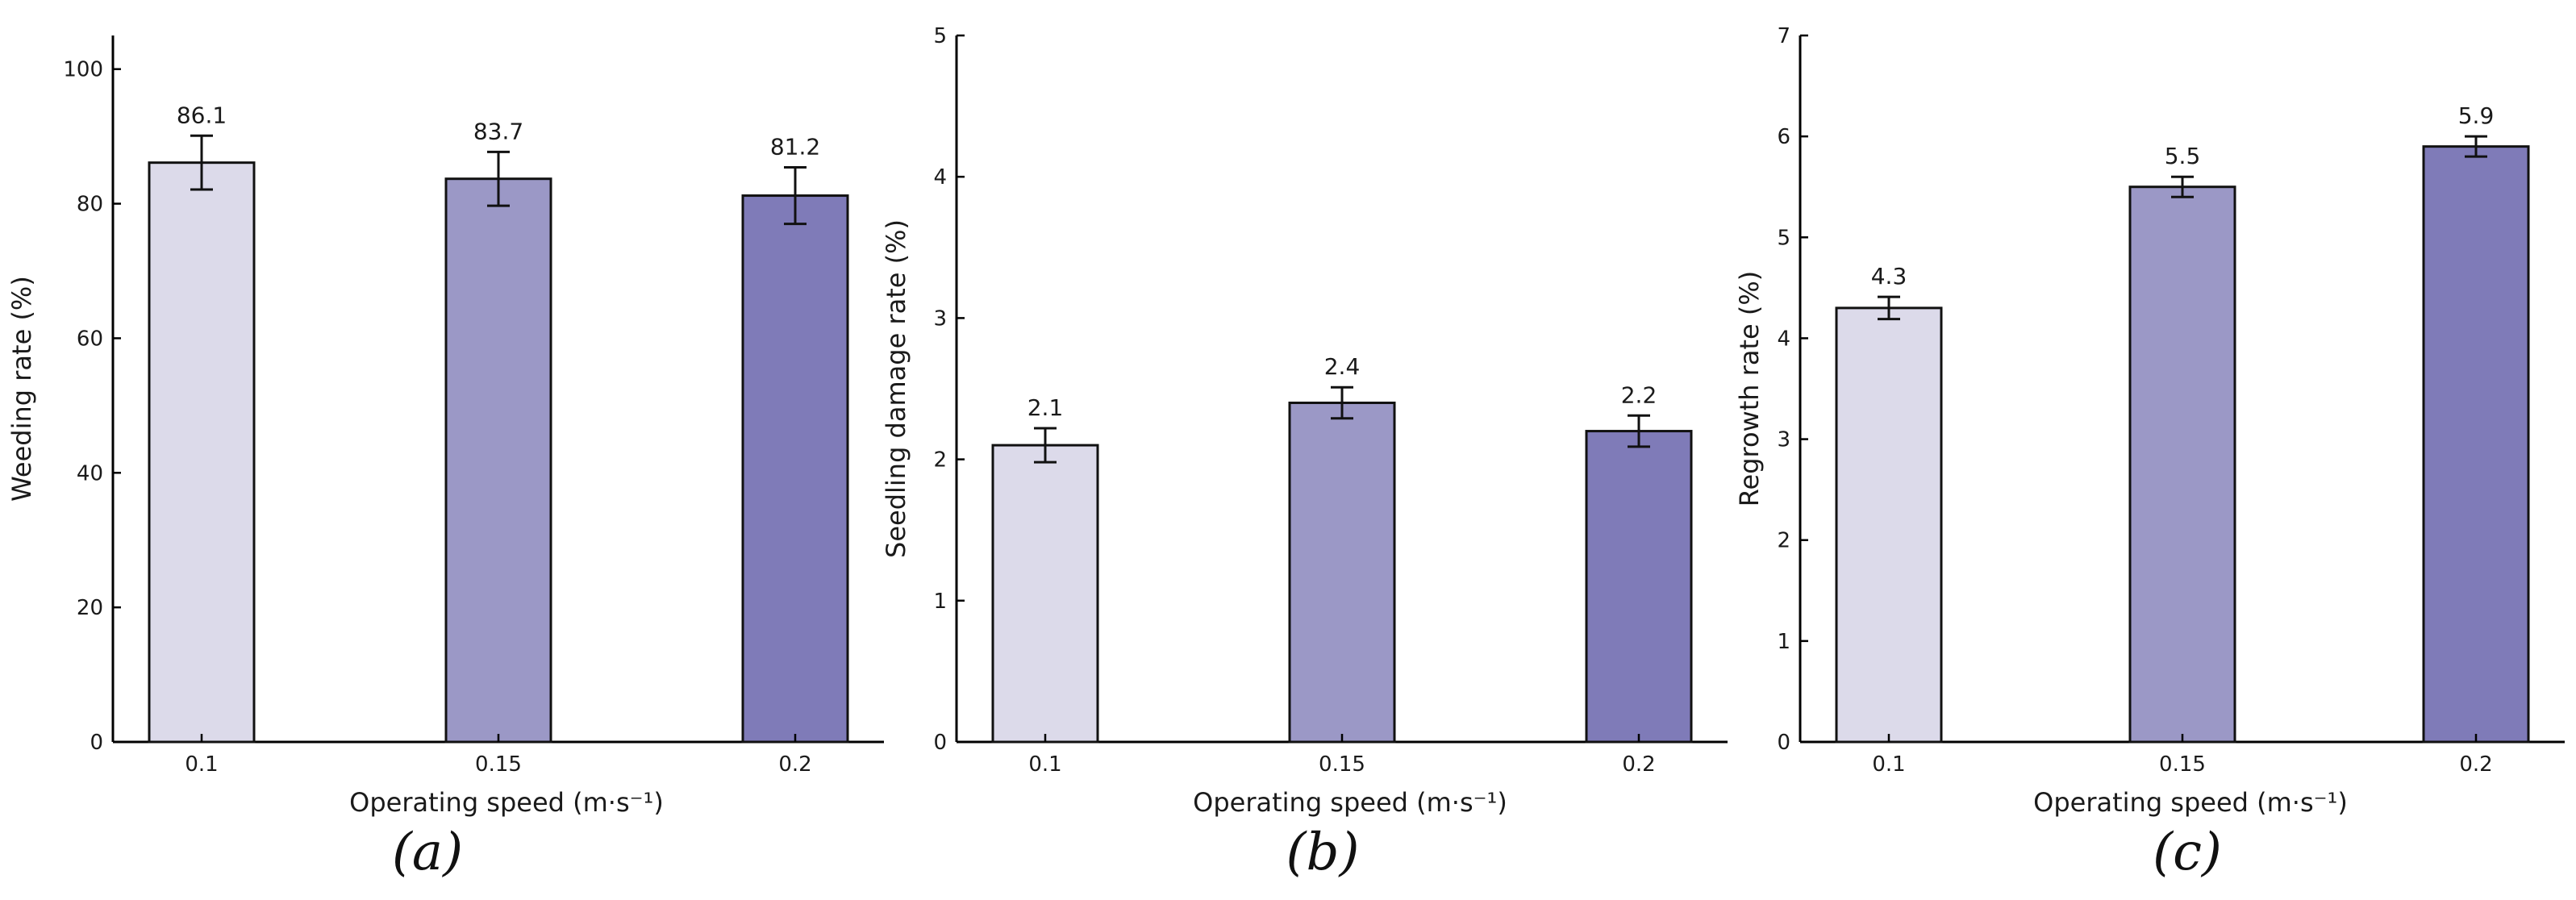  Describe the element at coordinates (2187, 852) in the screenshot. I see `panel-label: (c)` at that location.